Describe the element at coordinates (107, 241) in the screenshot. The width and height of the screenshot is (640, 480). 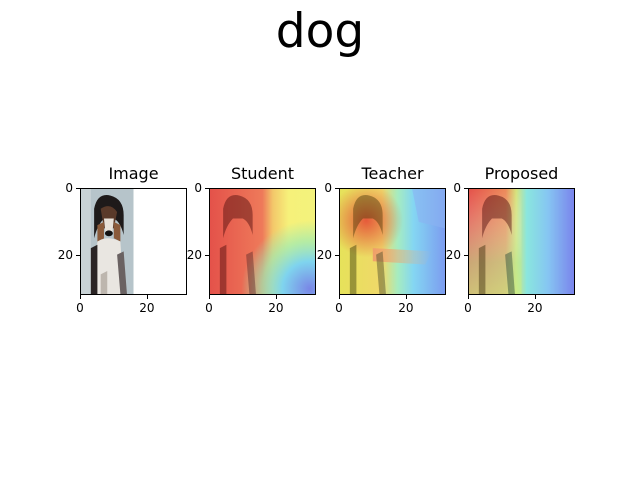
I see `dog-photo` at that location.